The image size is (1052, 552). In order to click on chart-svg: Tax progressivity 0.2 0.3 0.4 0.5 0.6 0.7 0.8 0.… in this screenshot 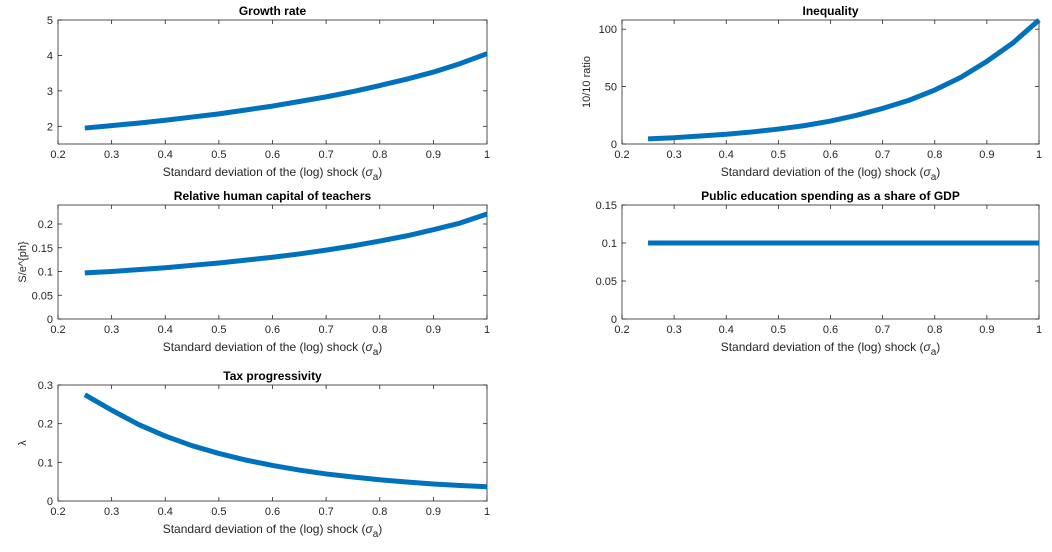, I will do `click(253, 454)`.